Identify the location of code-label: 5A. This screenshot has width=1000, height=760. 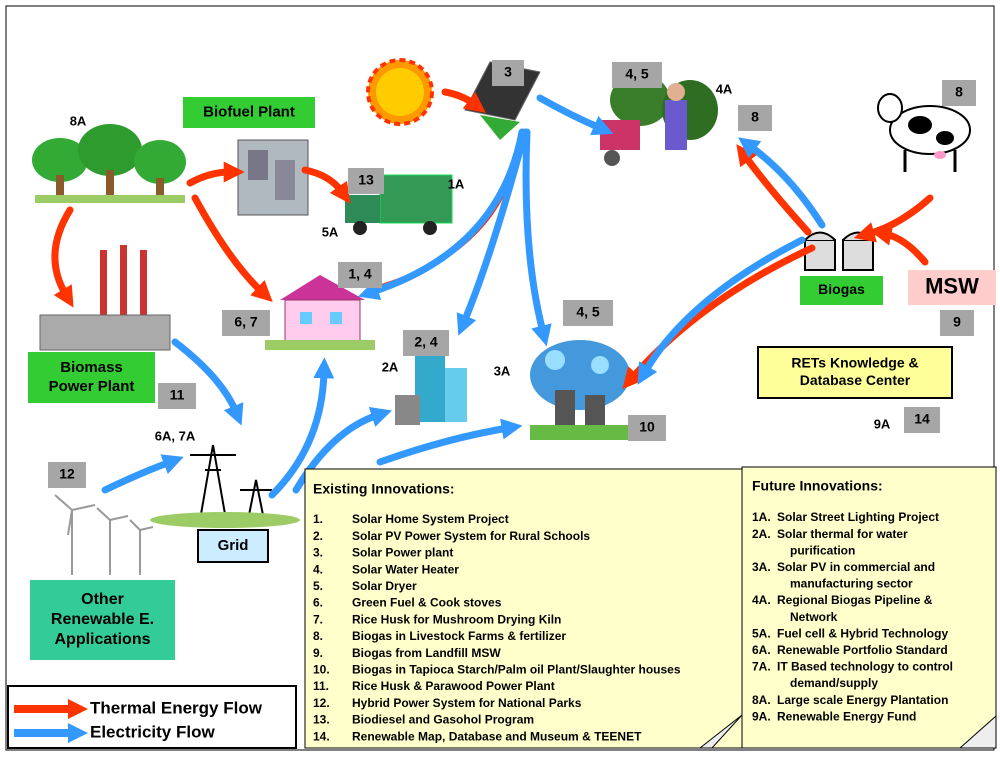
(330, 231).